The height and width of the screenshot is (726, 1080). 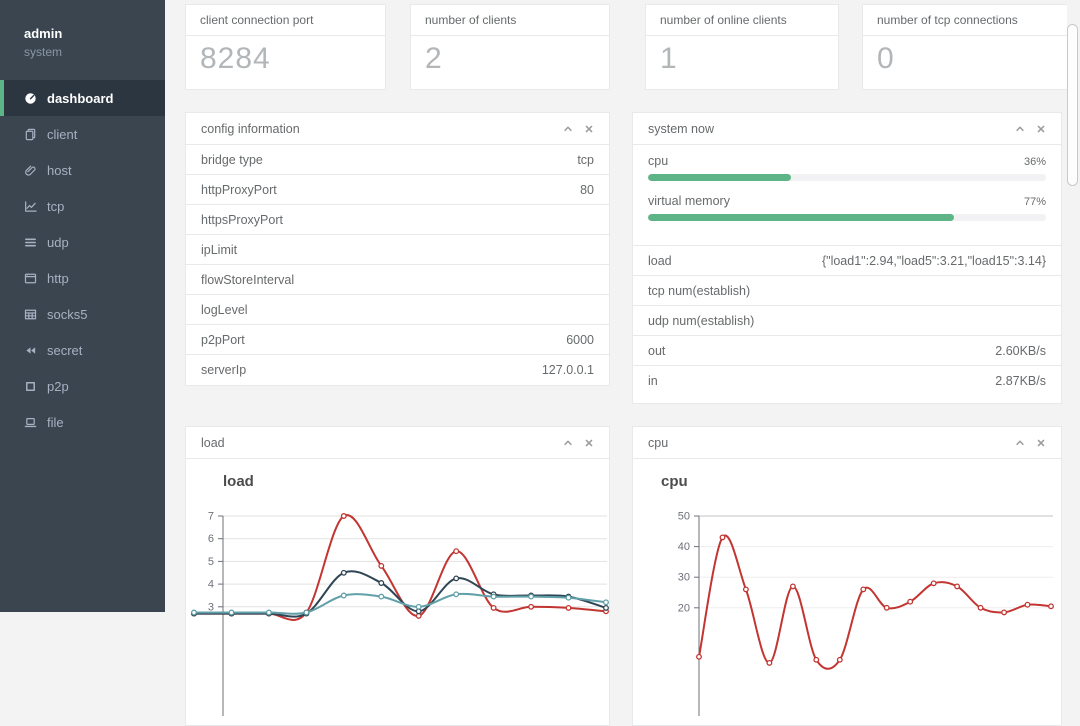 What do you see at coordinates (847, 129) in the screenshot?
I see `panel-header: system now` at bounding box center [847, 129].